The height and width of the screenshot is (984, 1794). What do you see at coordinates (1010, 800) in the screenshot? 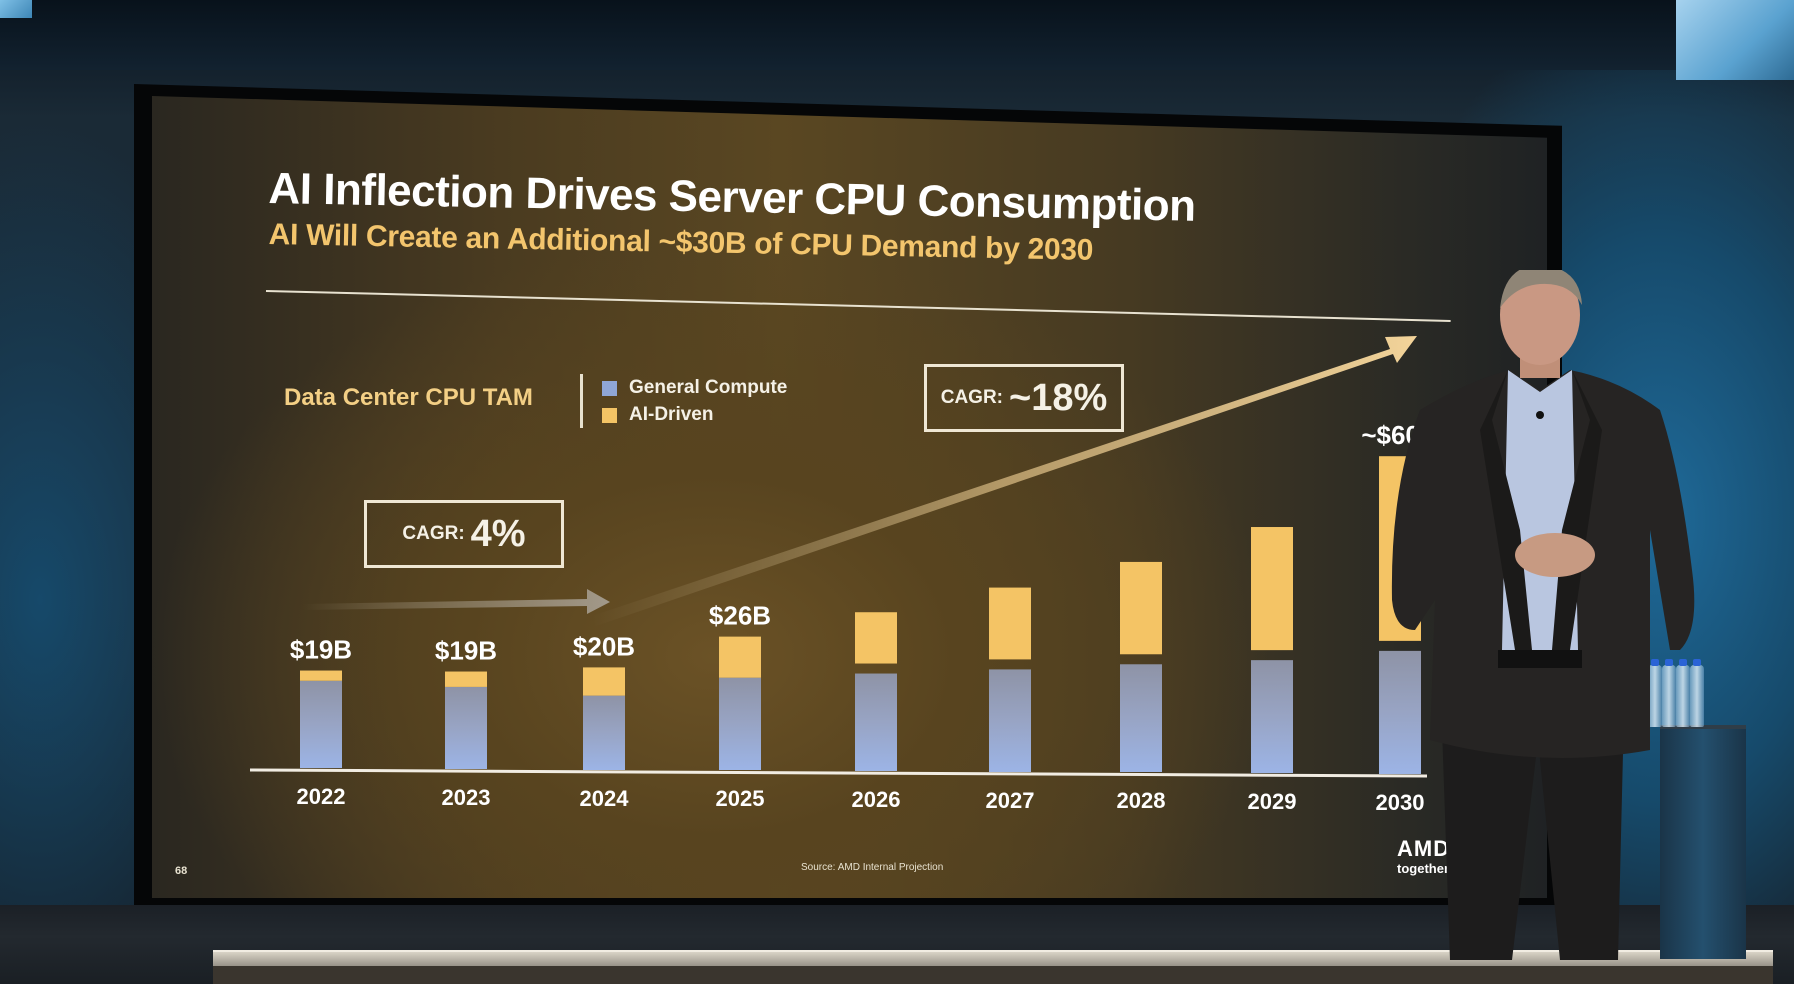
I see `x-tick-label: 2027` at bounding box center [1010, 800].